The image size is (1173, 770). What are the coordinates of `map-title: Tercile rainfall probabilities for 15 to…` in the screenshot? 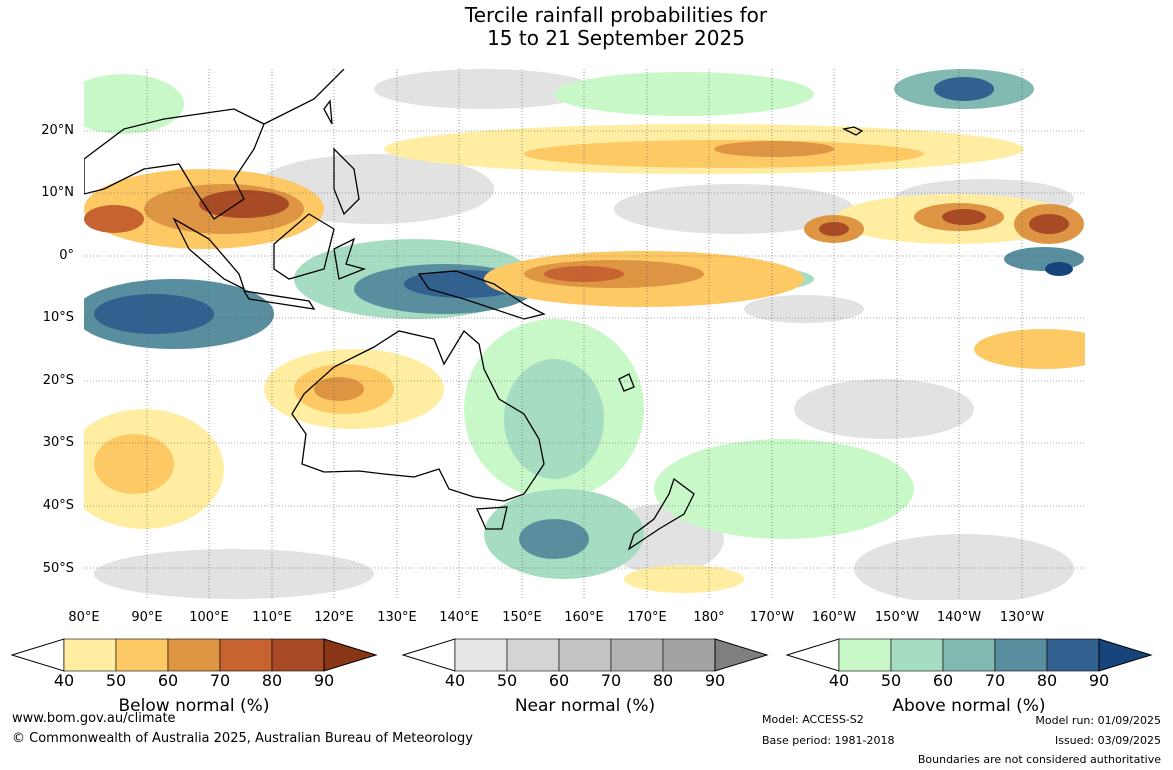 It's located at (586, 27).